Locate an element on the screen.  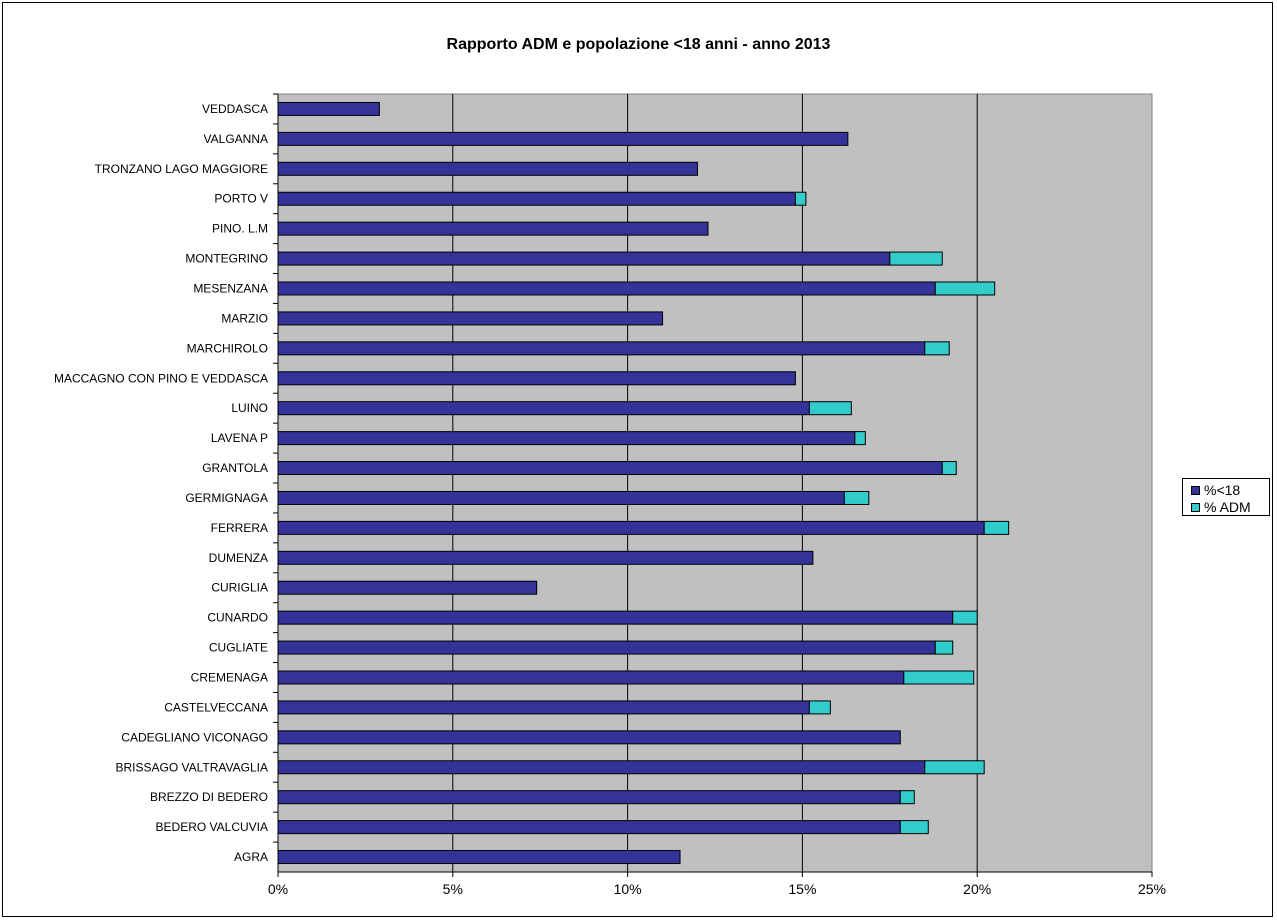
y-category-label: PINO. L.M is located at coordinates (240, 229).